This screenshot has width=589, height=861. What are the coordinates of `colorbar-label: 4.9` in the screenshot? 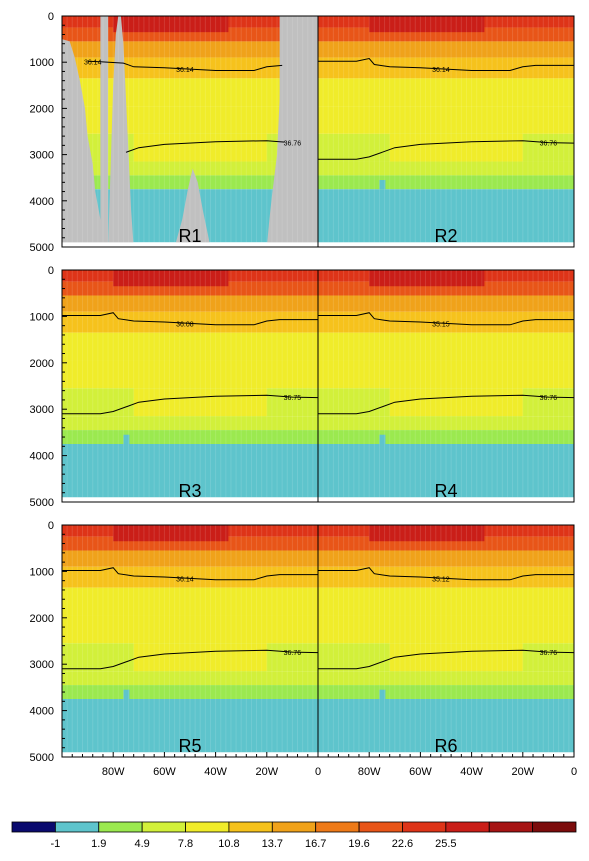 It's located at (142, 844).